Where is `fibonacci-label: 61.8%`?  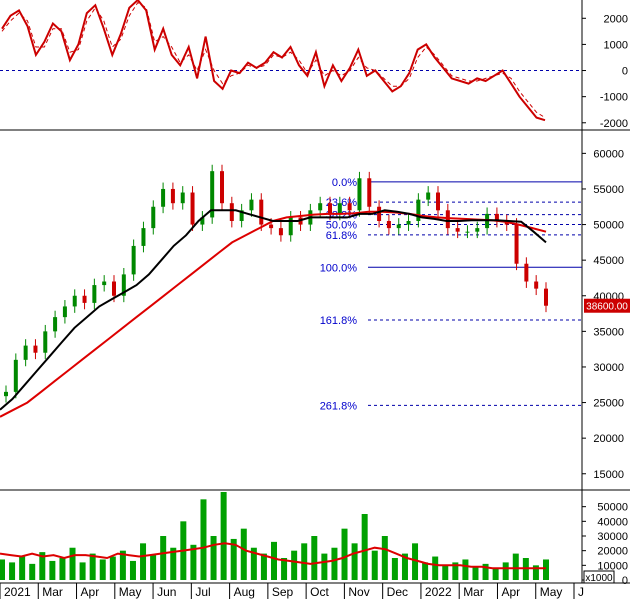 fibonacci-label: 61.8% is located at coordinates (341, 236).